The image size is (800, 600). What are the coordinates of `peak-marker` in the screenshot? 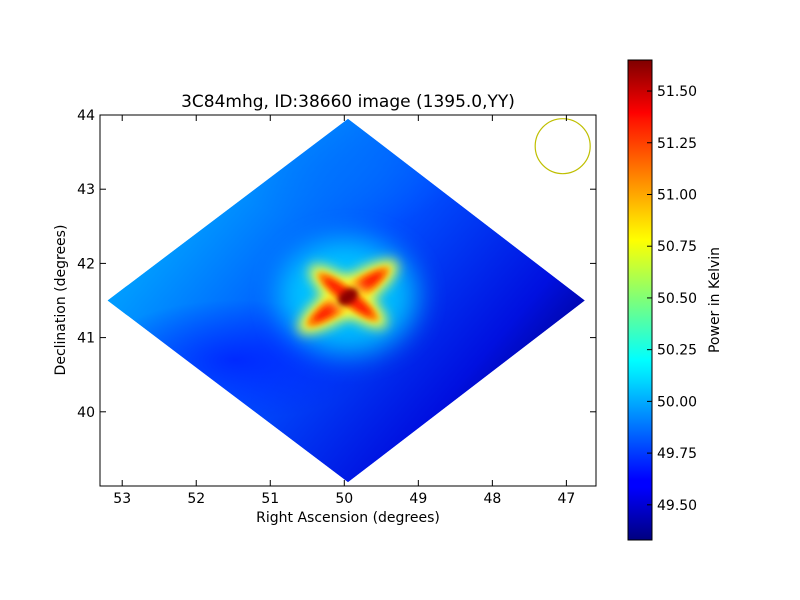 It's located at (348, 297).